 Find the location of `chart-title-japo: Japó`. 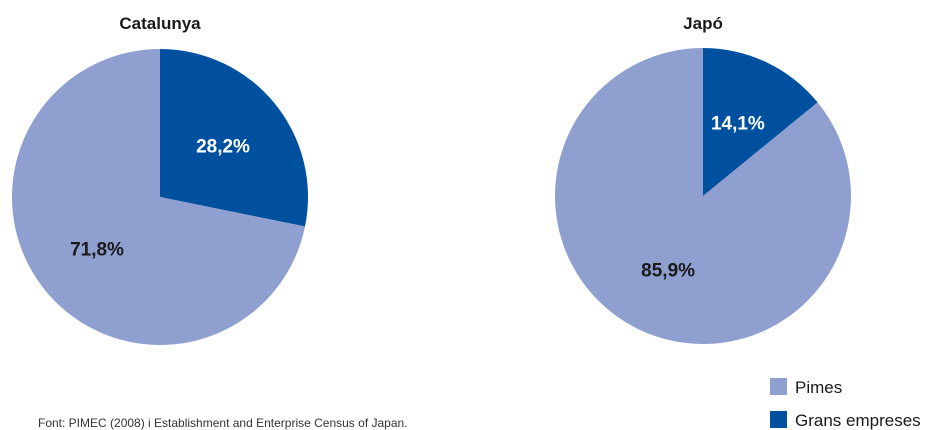

chart-title-japo: Japó is located at coordinates (703, 23).